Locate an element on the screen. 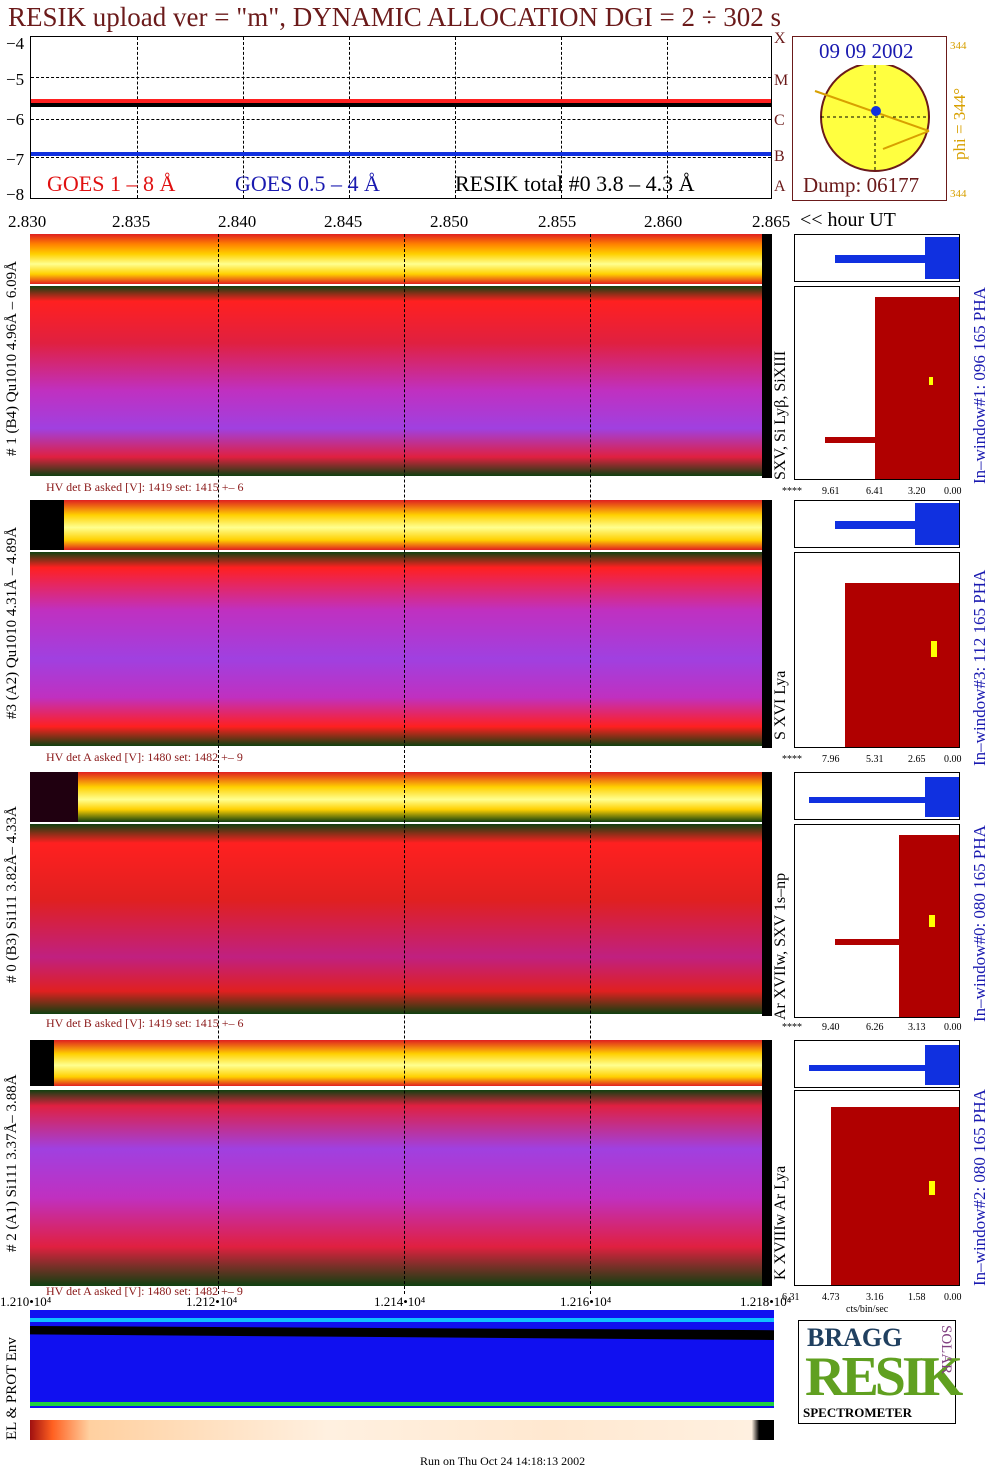  time-tick: 2.845 is located at coordinates (343, 221).